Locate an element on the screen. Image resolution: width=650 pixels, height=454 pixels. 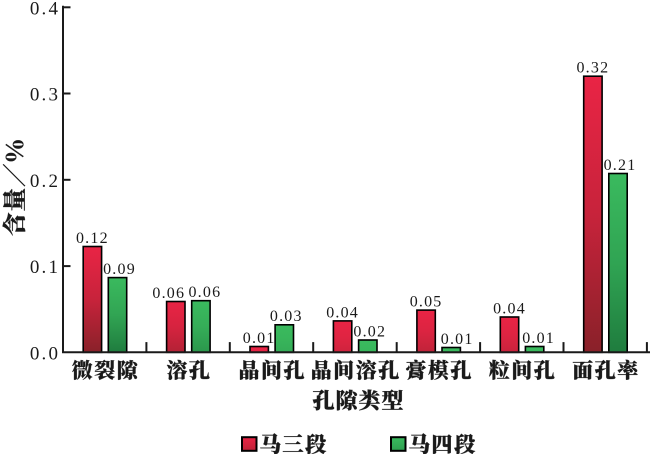
svg-text: 0.05 is located at coordinates (426, 302).